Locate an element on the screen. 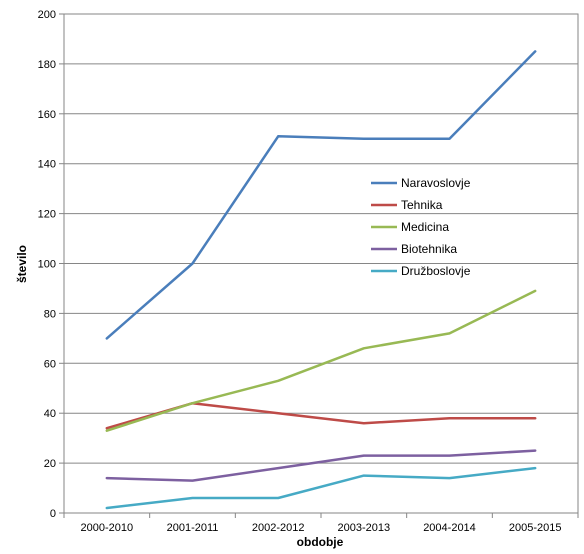  legend-label: Tehnika is located at coordinates (422, 205).